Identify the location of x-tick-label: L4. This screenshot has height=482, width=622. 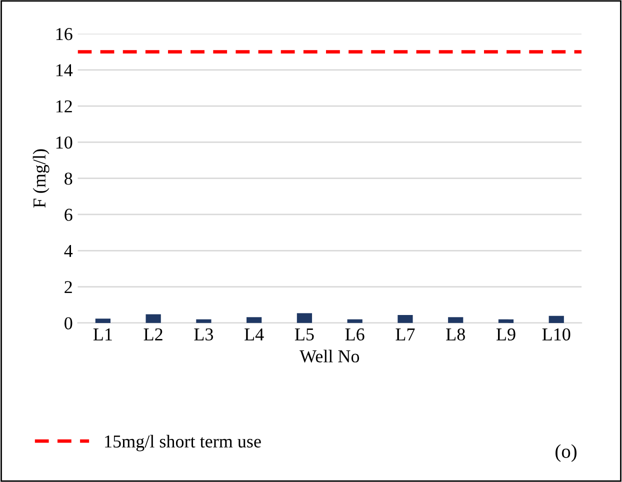
(254, 334).